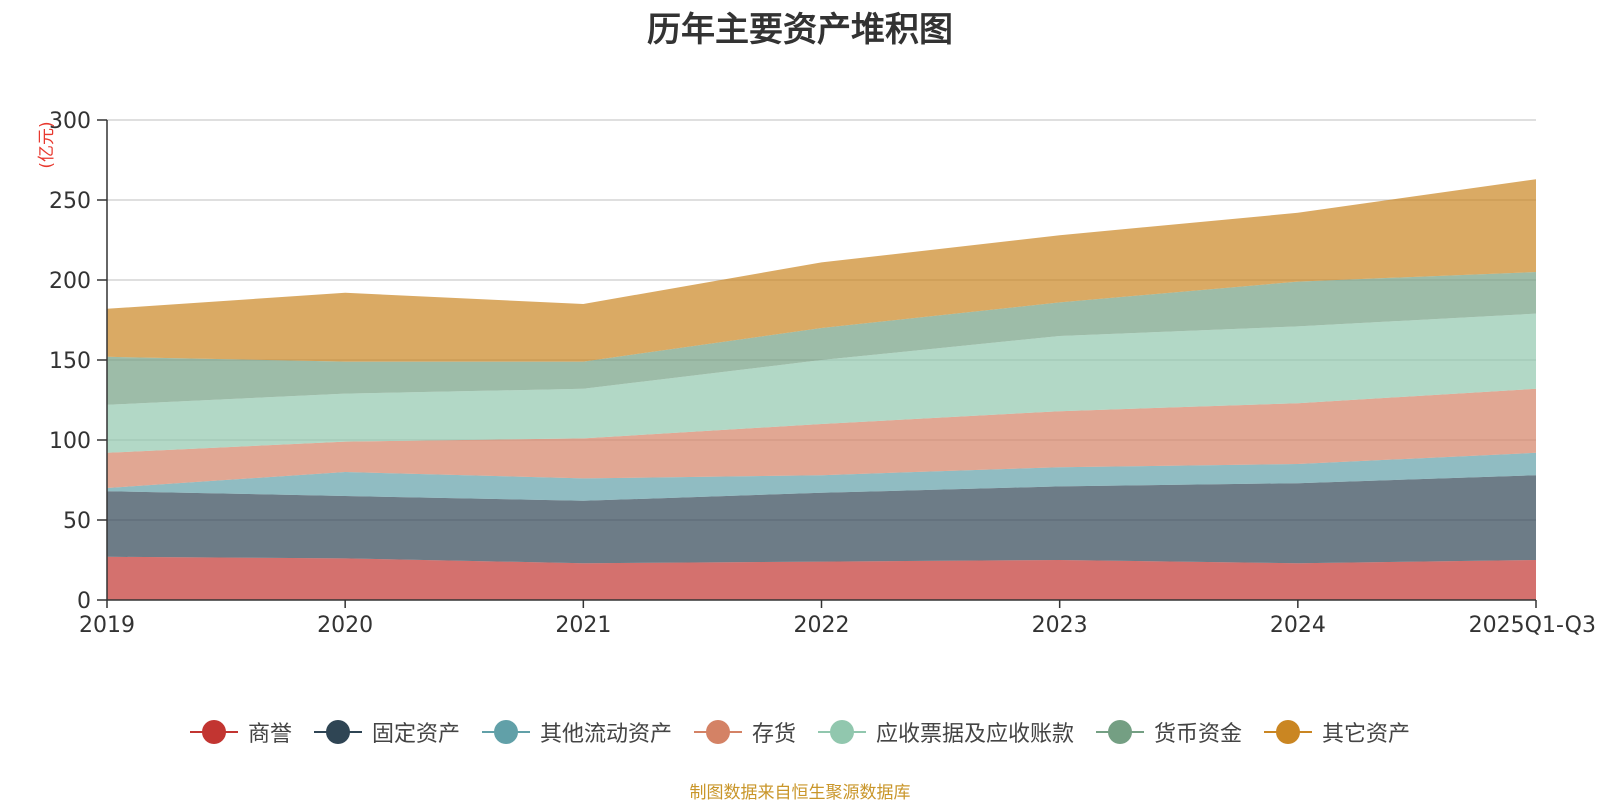  What do you see at coordinates (70, 361) in the screenshot?
I see `y-tick-label: 150` at bounding box center [70, 361].